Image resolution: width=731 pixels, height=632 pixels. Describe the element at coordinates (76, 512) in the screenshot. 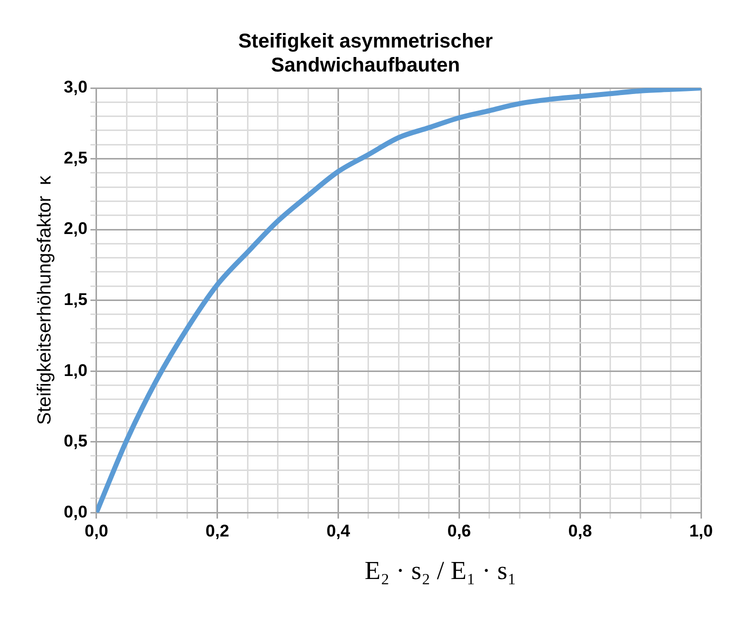

I see `y-tick-label: 0,0` at that location.